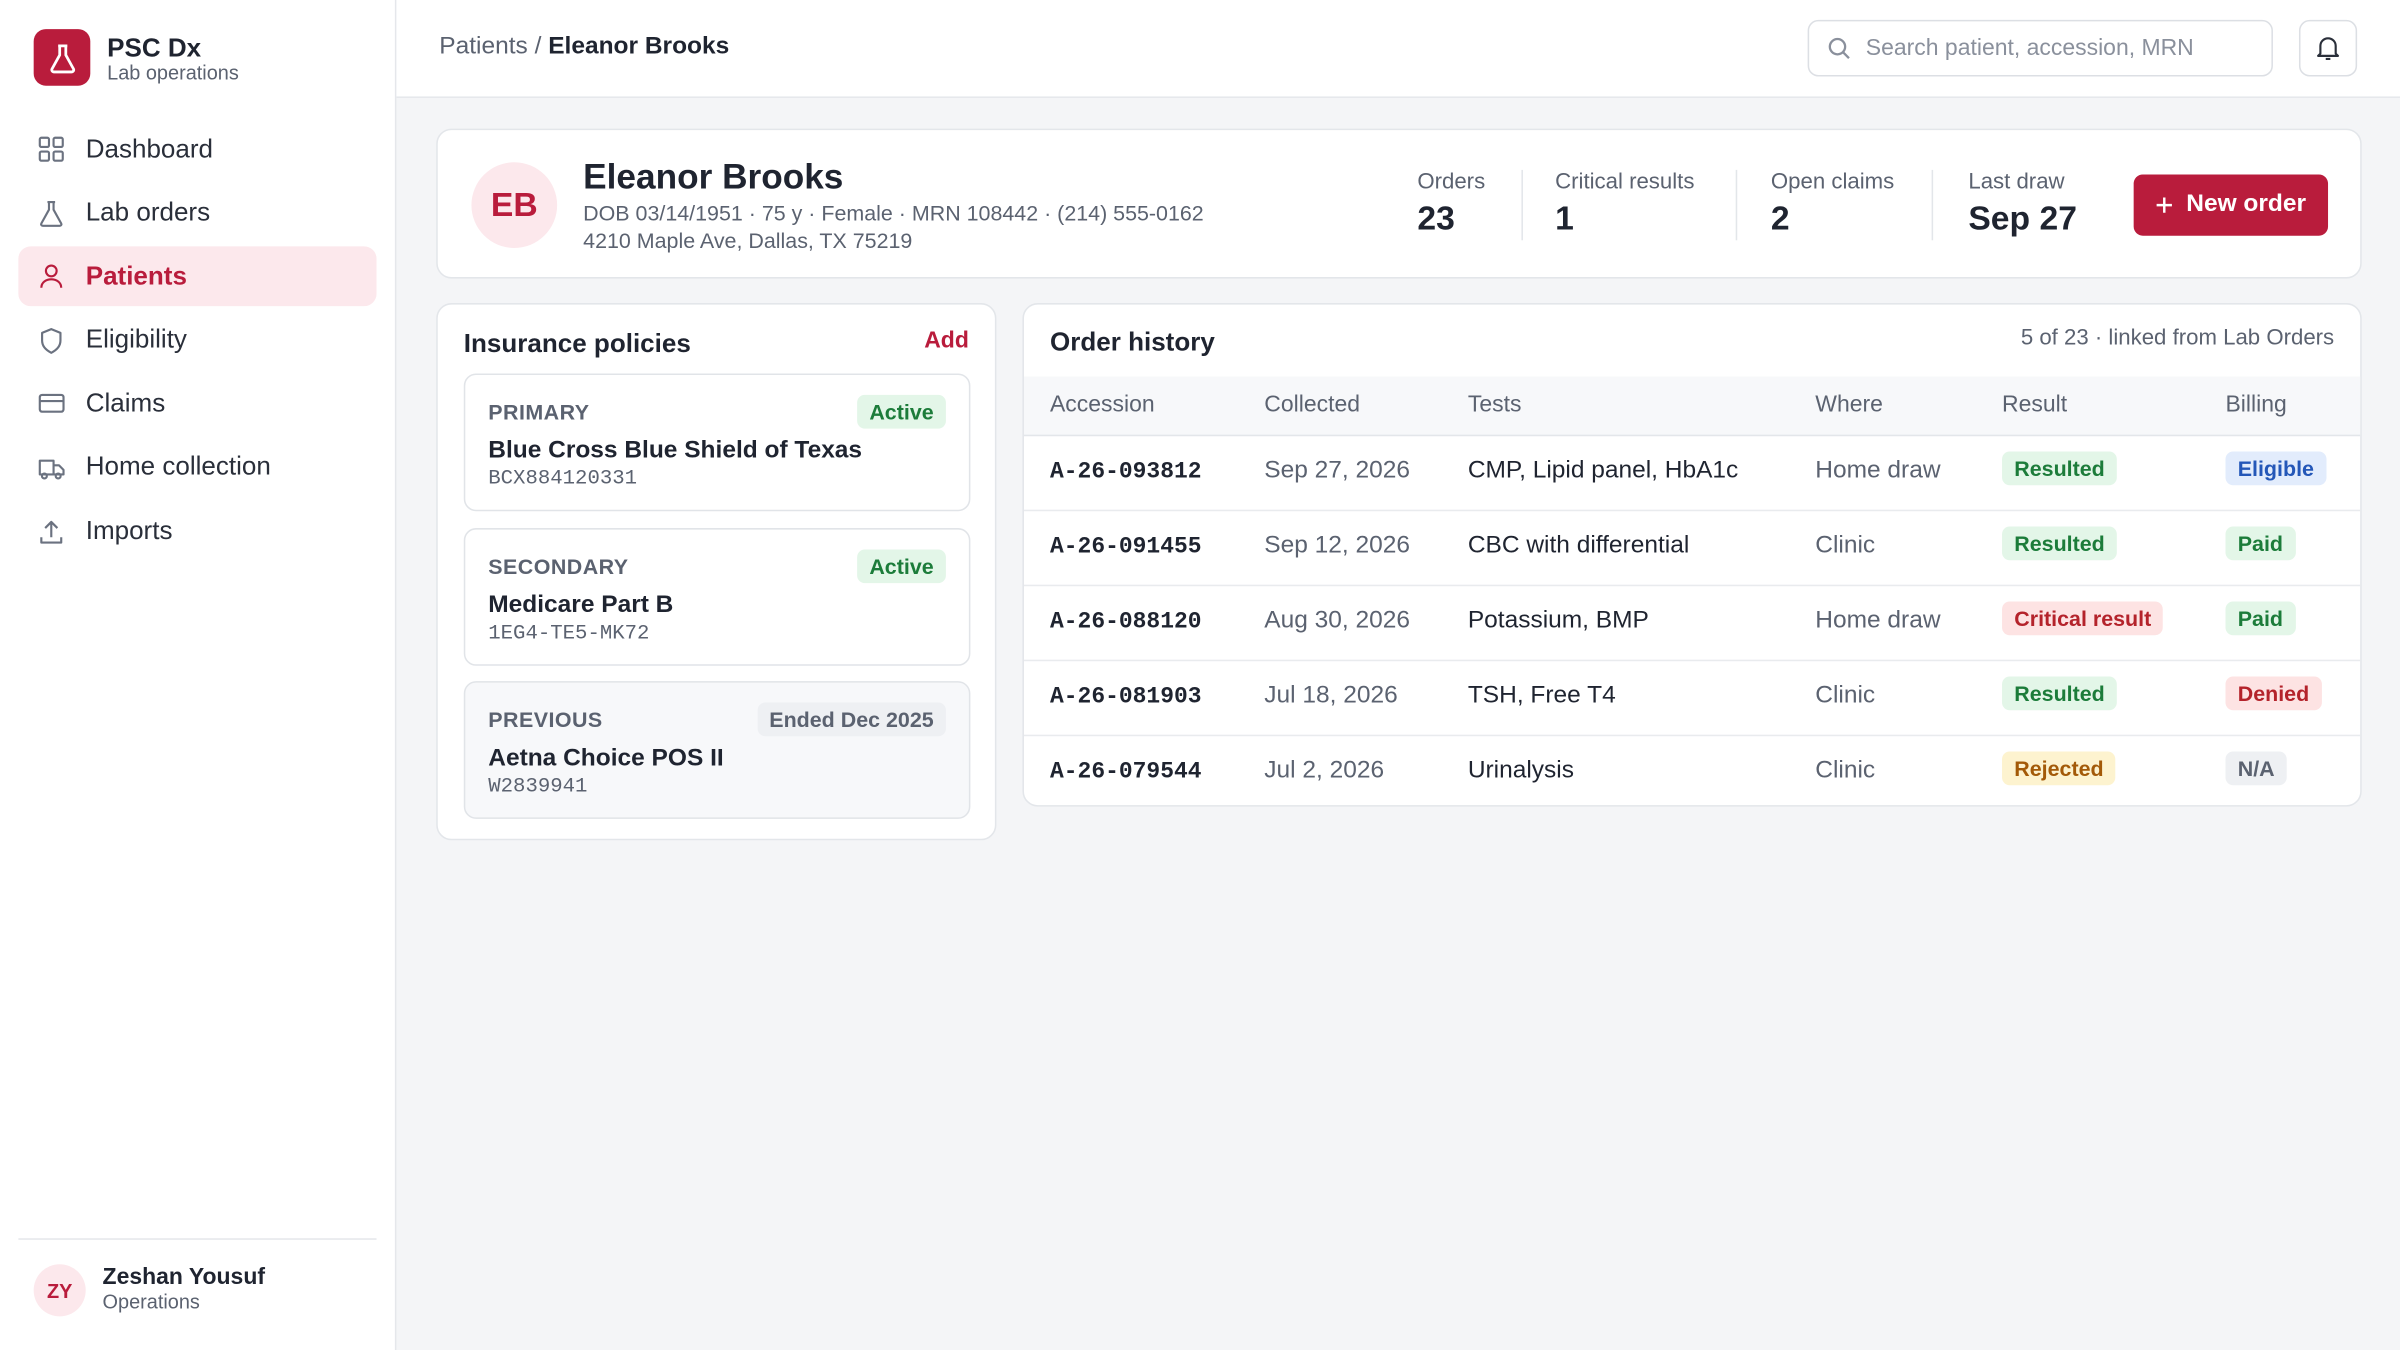 The image size is (2400, 1350). Describe the element at coordinates (581, 604) in the screenshot. I see `policy-plan: Medicare Part B` at that location.